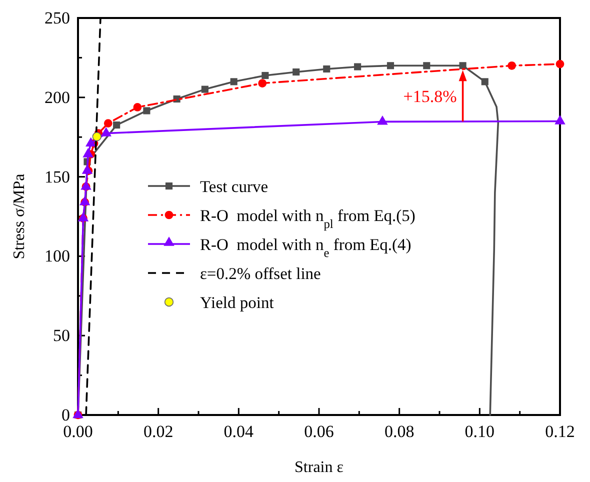 Image resolution: width=590 pixels, height=482 pixels. Describe the element at coordinates (308, 218) in the screenshot. I see `legend-label: R-O model with n$_{pl}$ from Eq.(5)` at that location.